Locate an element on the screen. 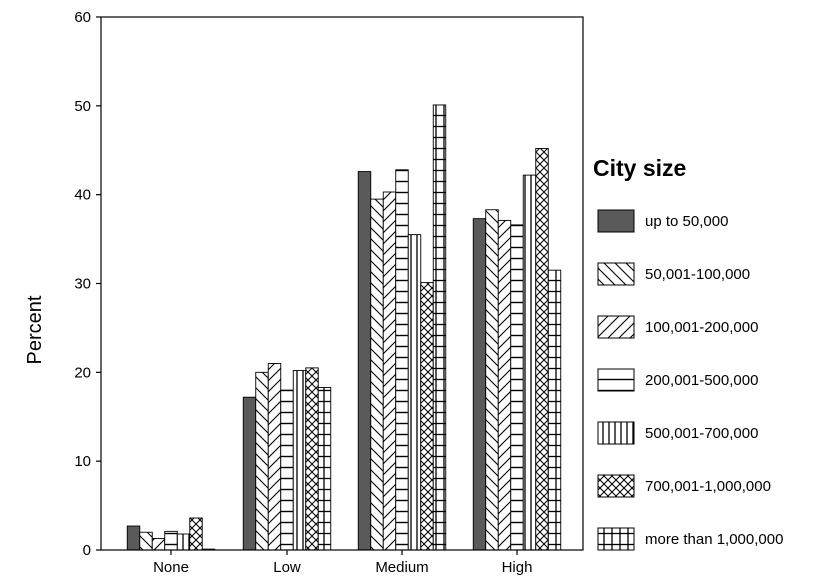  x-tick-label: Low is located at coordinates (287, 567).